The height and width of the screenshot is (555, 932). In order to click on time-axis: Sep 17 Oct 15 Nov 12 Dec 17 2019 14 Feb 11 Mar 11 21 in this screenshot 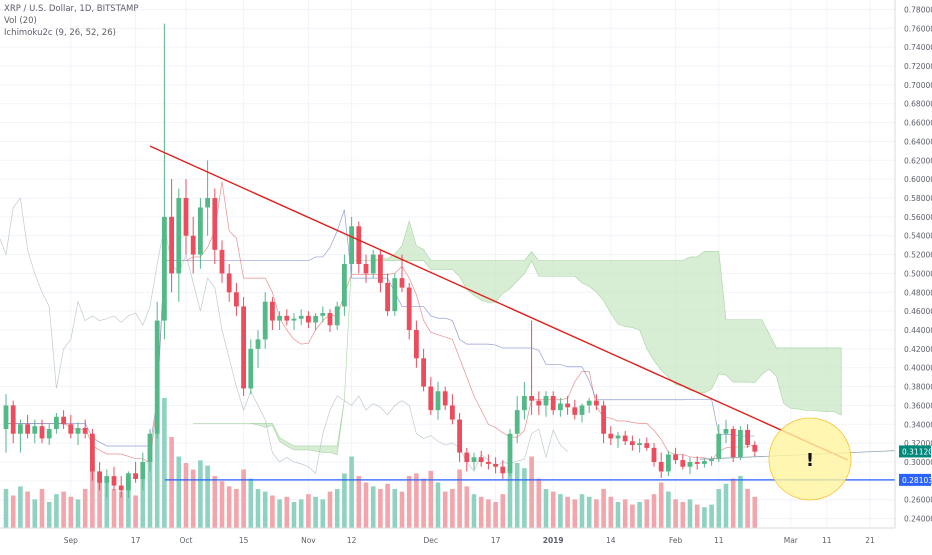, I will do `click(447, 538)`.